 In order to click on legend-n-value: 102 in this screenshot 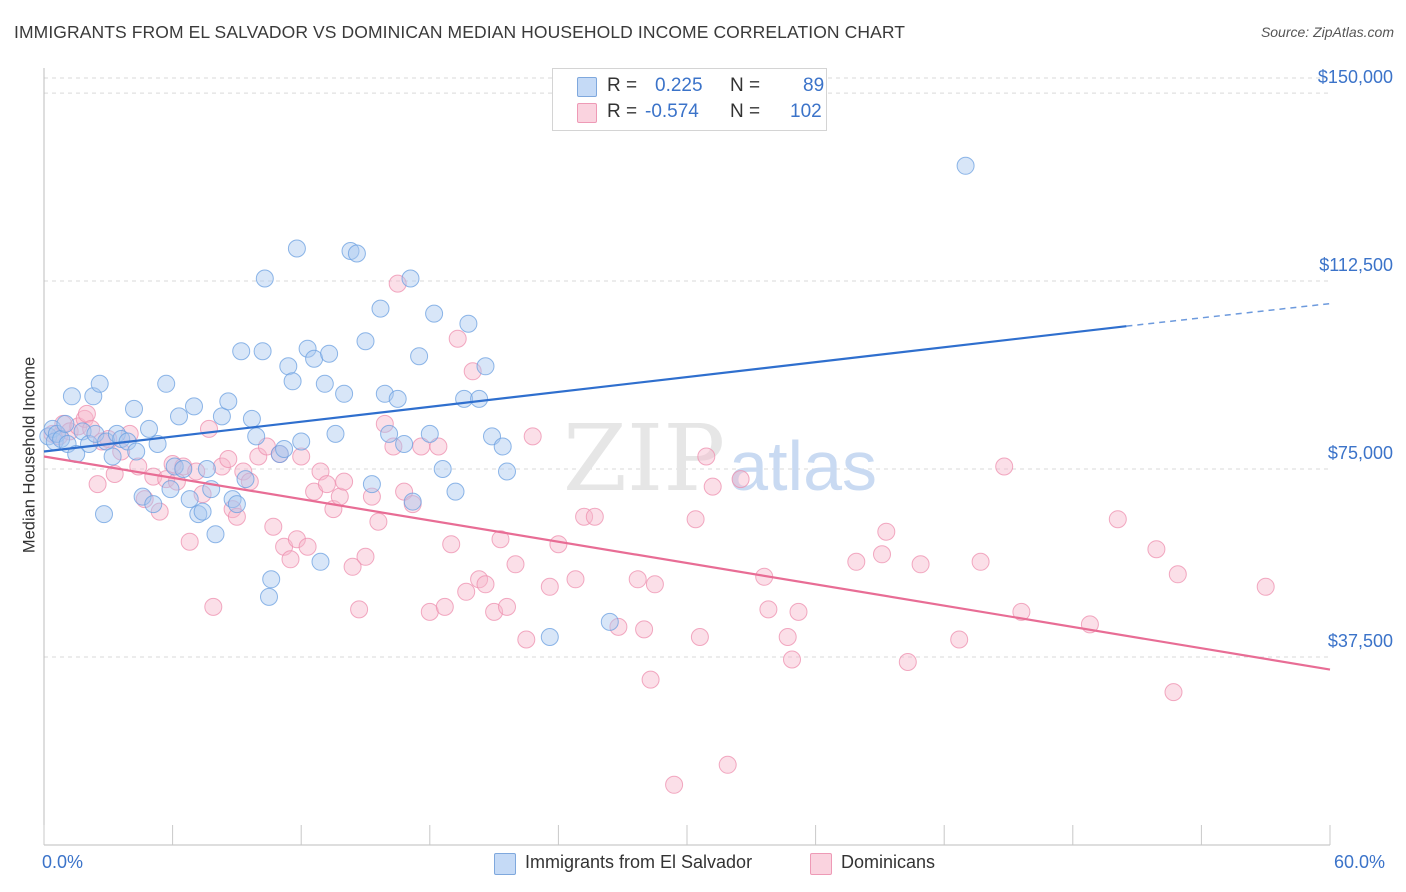, I will do `click(806, 111)`.